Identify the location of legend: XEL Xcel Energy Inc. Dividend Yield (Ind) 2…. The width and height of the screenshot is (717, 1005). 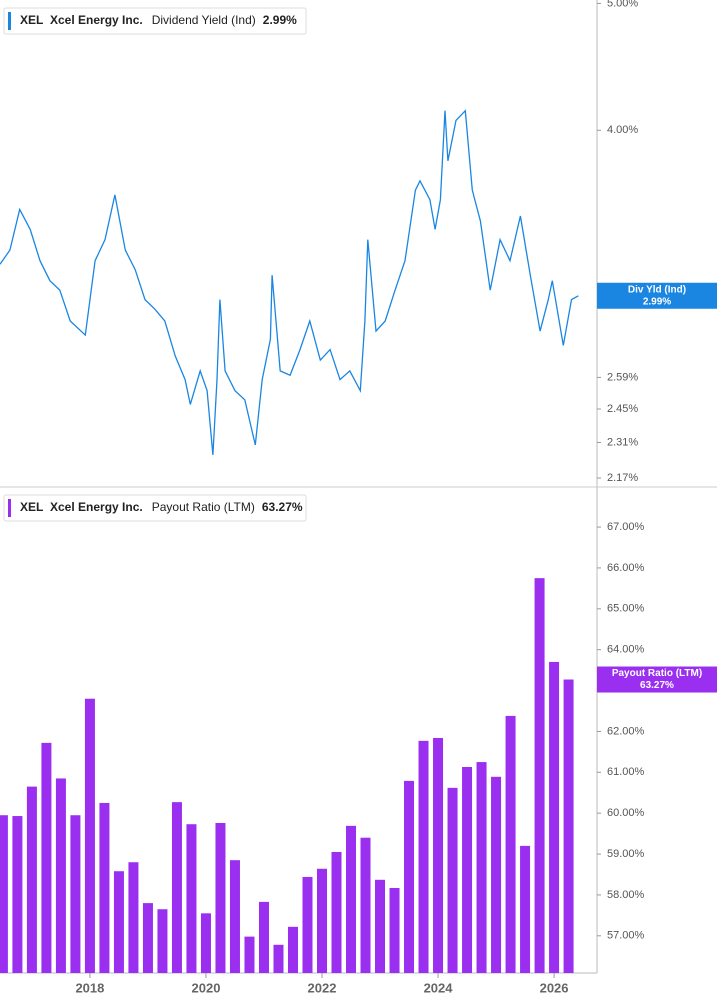
(155, 21).